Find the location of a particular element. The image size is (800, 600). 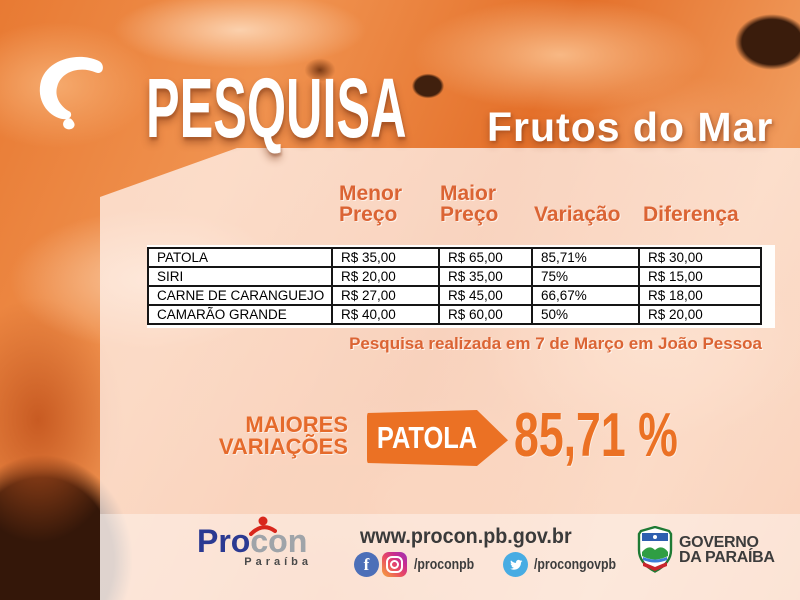

page-subtitle: Frutos do Mar is located at coordinates (630, 127).